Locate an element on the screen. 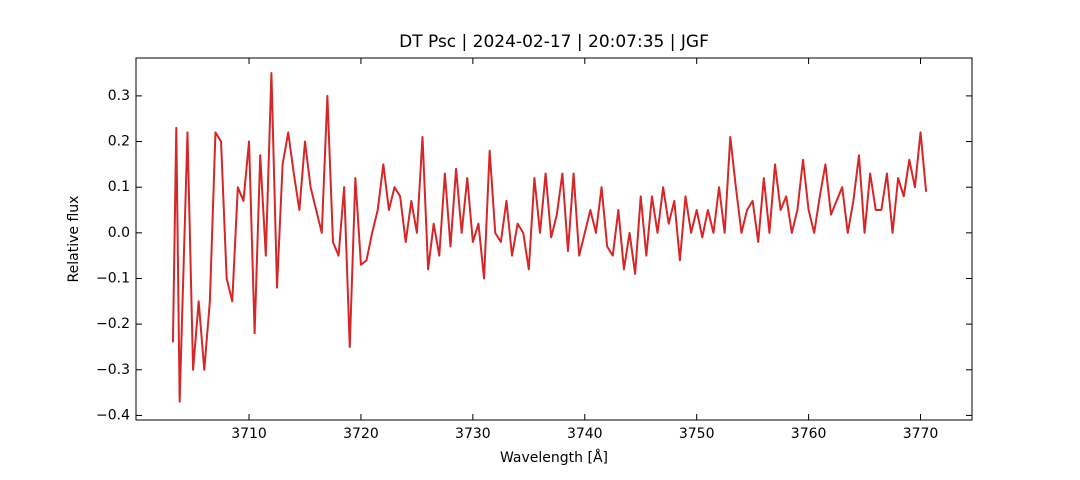 This screenshot has height=480, width=1080. y-tick-label: 0.1 is located at coordinates (119, 187).